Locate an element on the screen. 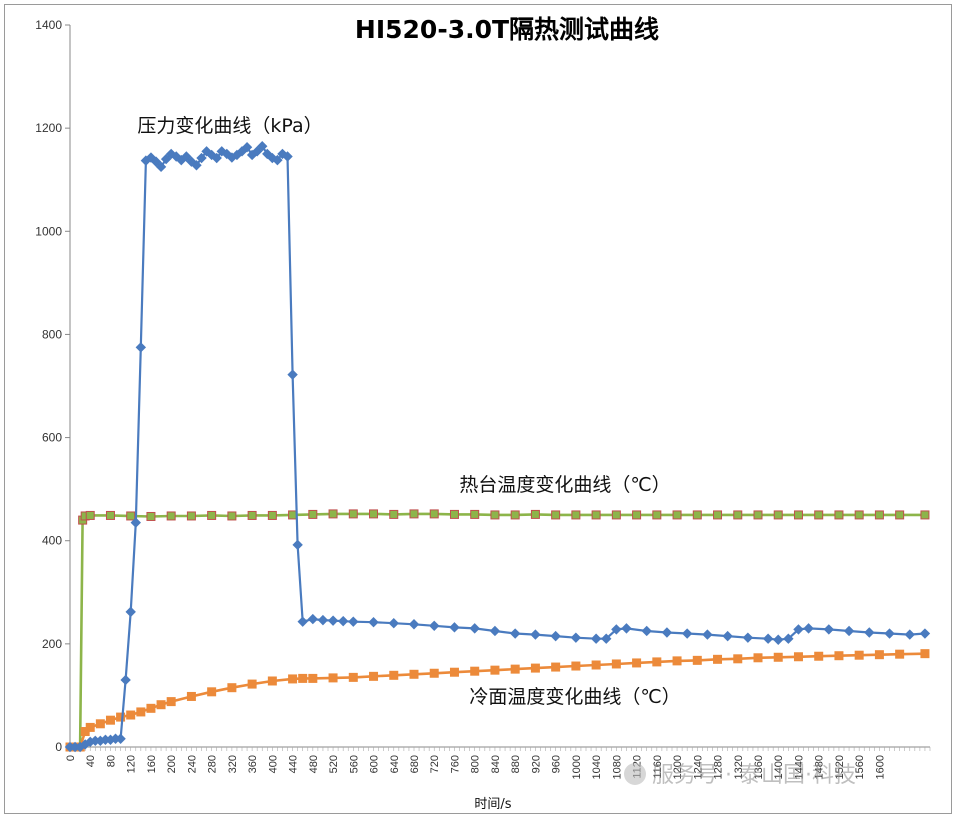  x-tick-label: 400 is located at coordinates (273, 764).